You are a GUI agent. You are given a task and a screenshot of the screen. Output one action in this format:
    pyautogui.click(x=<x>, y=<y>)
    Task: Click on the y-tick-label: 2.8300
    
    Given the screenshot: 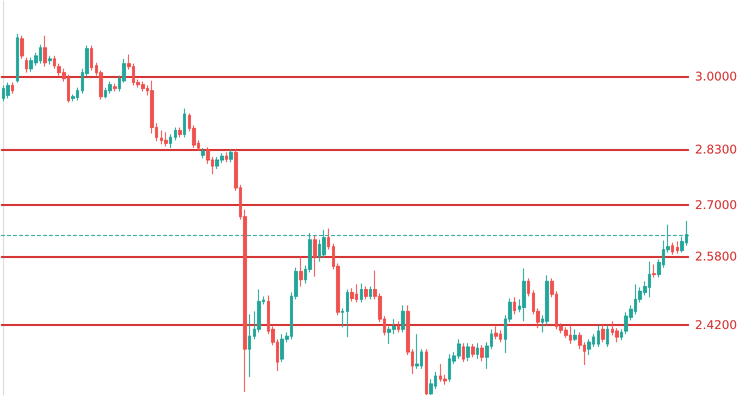 What is the action you would take?
    pyautogui.click(x=716, y=149)
    